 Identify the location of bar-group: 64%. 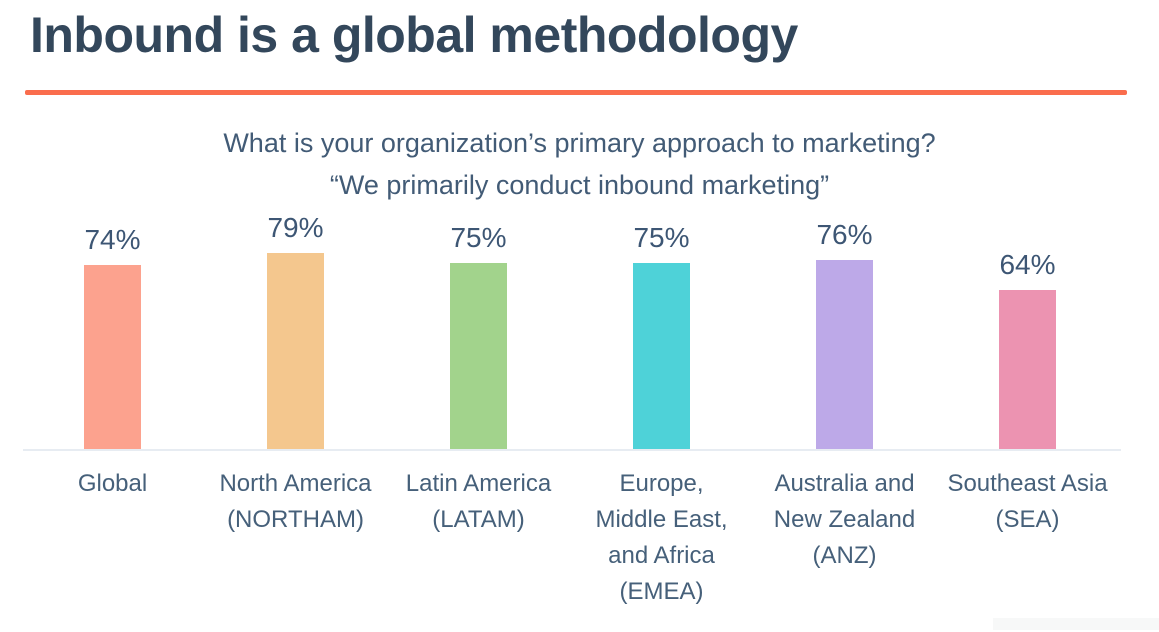
(1027, 325).